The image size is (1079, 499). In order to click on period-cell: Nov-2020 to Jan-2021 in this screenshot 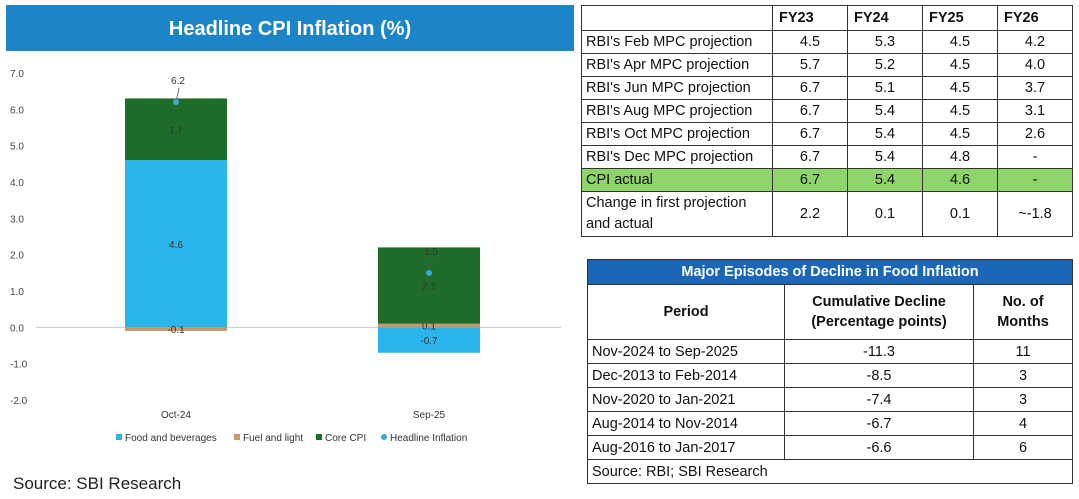, I will do `click(686, 399)`.